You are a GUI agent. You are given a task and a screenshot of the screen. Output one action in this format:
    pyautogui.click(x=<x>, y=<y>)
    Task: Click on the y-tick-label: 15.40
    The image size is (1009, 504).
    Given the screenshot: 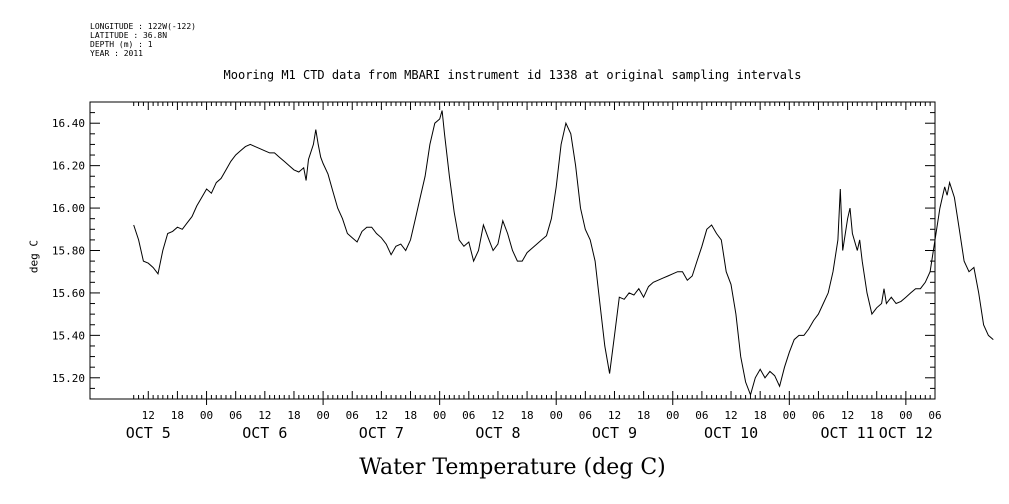 What is the action you would take?
    pyautogui.click(x=68, y=335)
    